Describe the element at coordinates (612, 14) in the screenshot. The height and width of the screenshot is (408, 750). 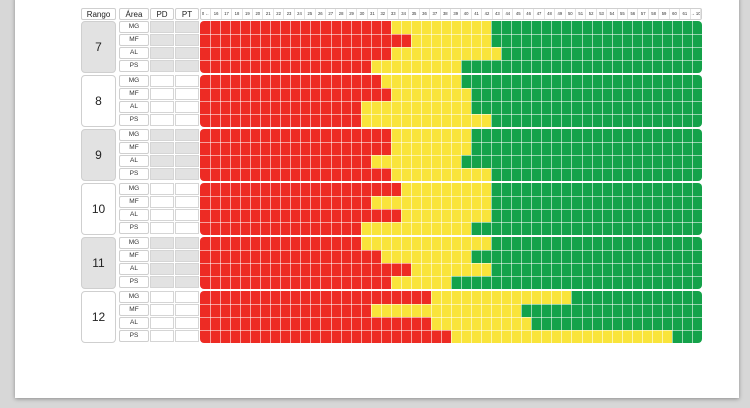
I see `scale-tick: 54` at that location.